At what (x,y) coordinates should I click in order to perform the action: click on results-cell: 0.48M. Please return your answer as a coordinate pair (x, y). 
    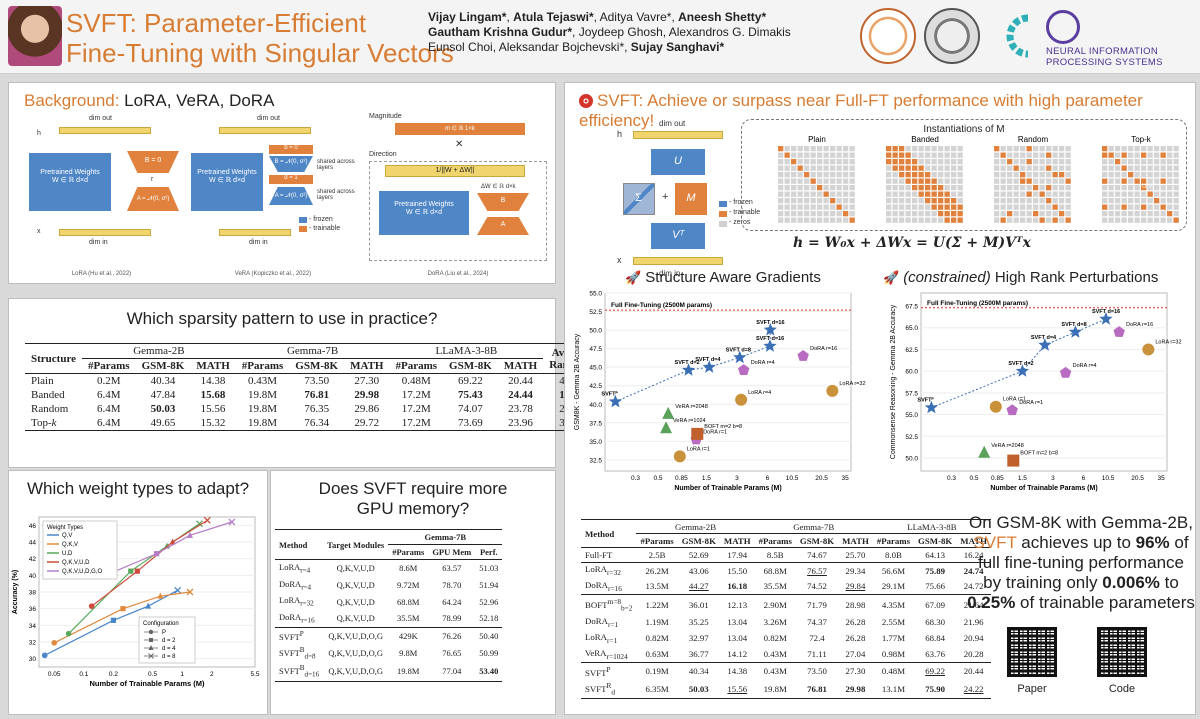
    Looking at the image, I should click on (893, 671).